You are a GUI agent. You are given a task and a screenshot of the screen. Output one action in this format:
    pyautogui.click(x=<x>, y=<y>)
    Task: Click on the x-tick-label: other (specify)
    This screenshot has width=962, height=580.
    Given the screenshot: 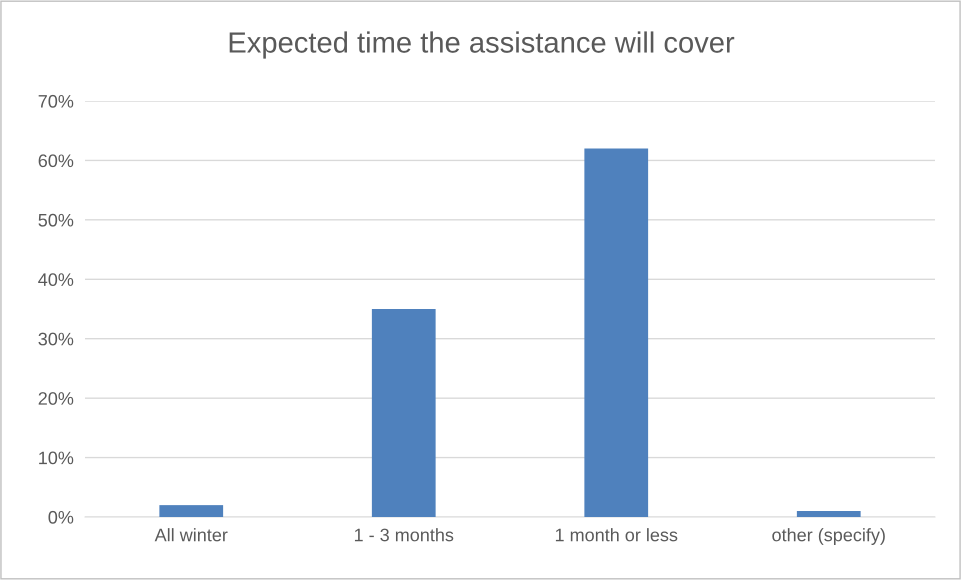 What is the action you would take?
    pyautogui.click(x=828, y=536)
    